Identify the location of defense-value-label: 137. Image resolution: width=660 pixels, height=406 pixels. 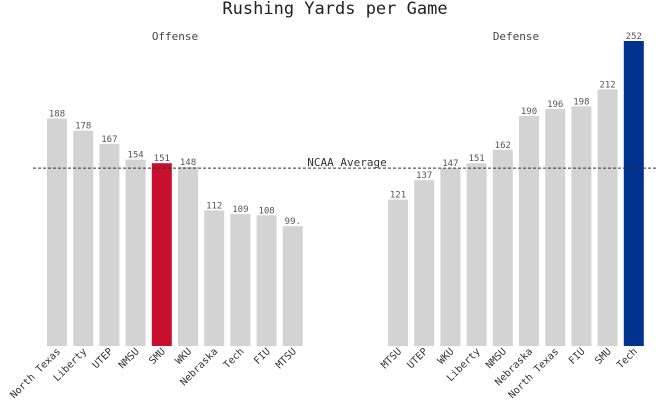
(424, 176).